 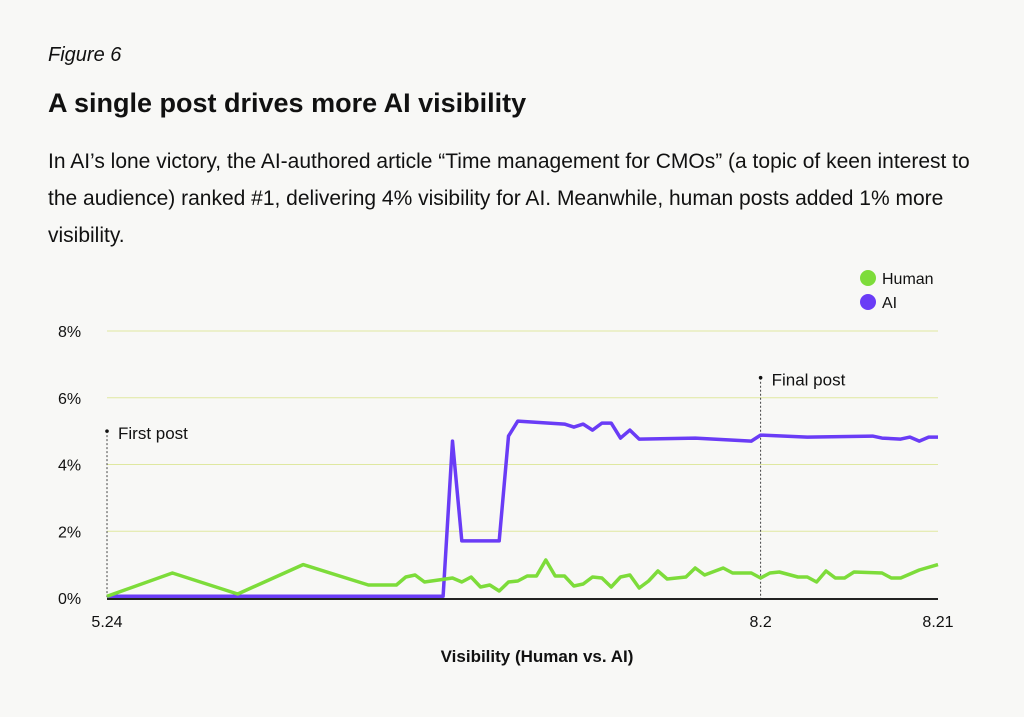 What do you see at coordinates (809, 380) in the screenshot?
I see `annotation-label: Final post` at bounding box center [809, 380].